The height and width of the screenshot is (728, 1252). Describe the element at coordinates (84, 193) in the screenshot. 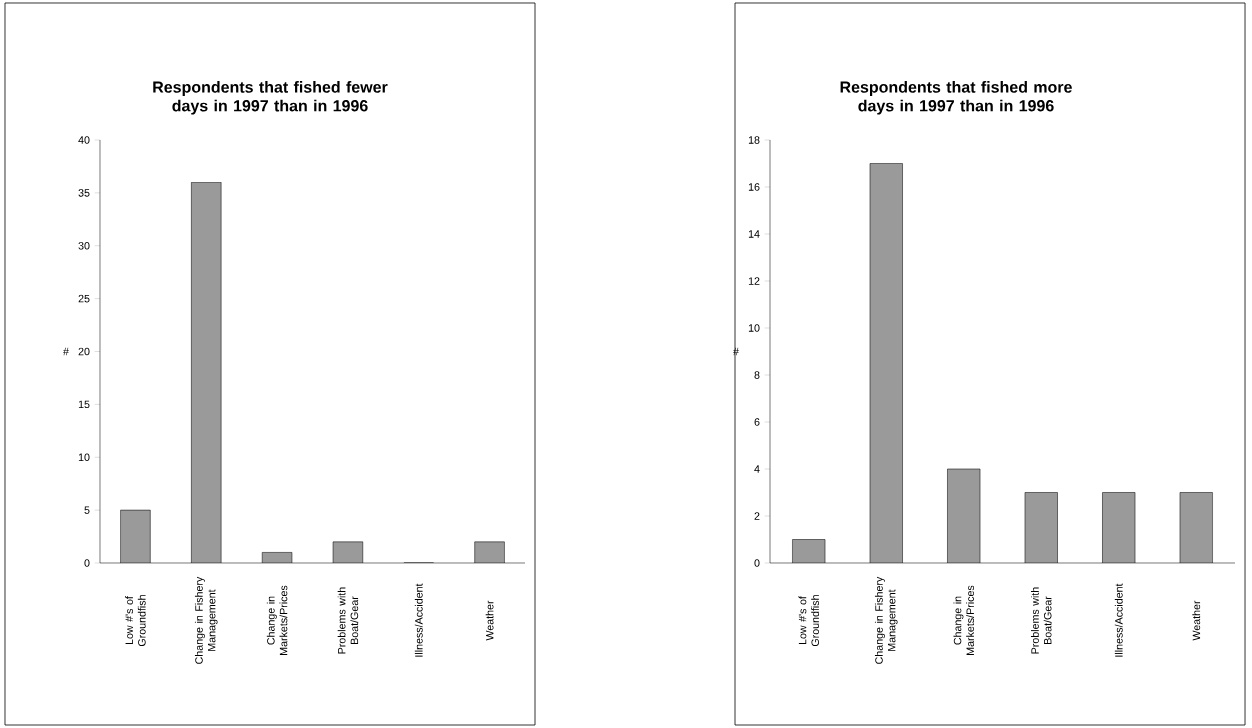

I see `y-tick-label: 35` at that location.